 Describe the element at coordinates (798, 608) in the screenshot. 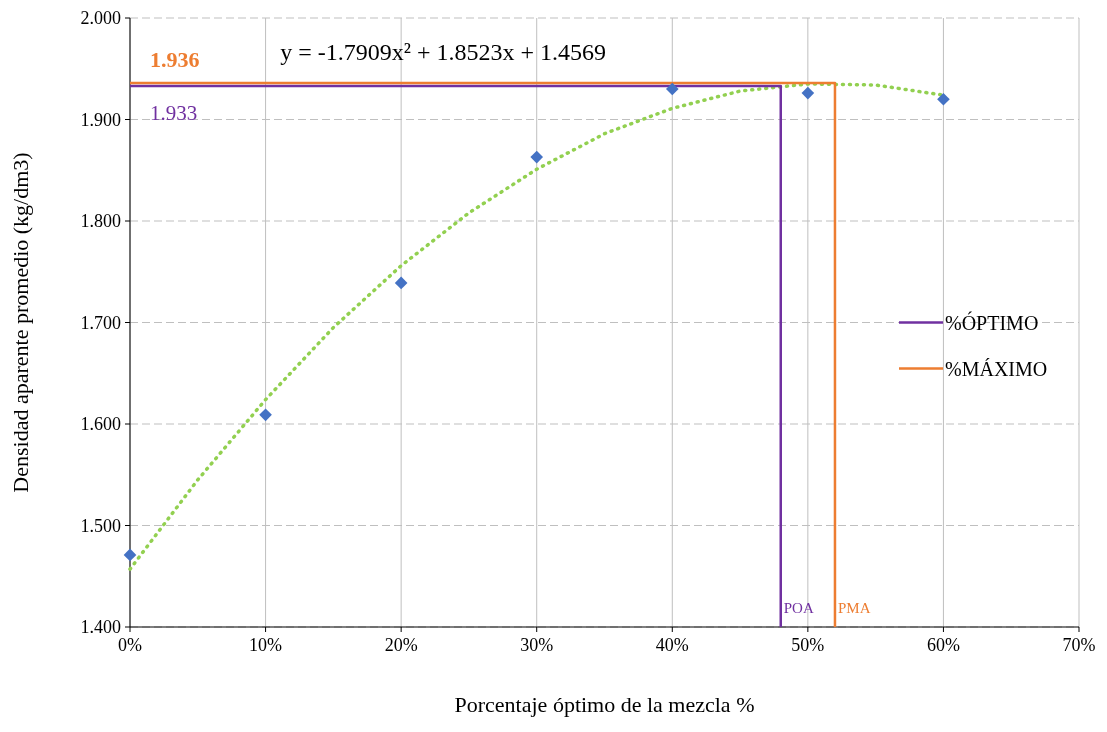

I see `annotation: POA` at that location.